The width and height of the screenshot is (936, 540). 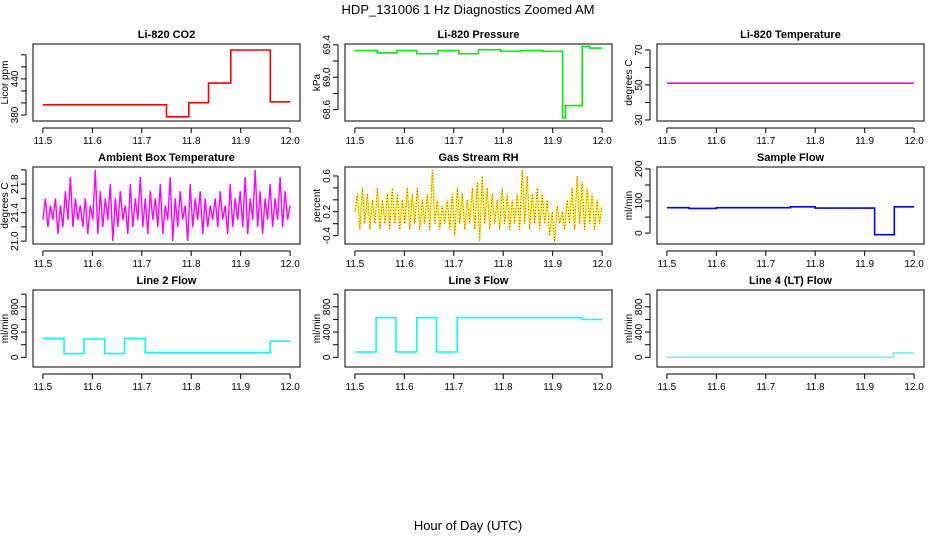 What do you see at coordinates (167, 281) in the screenshot?
I see `panel-title: Line 2 Flow` at bounding box center [167, 281].